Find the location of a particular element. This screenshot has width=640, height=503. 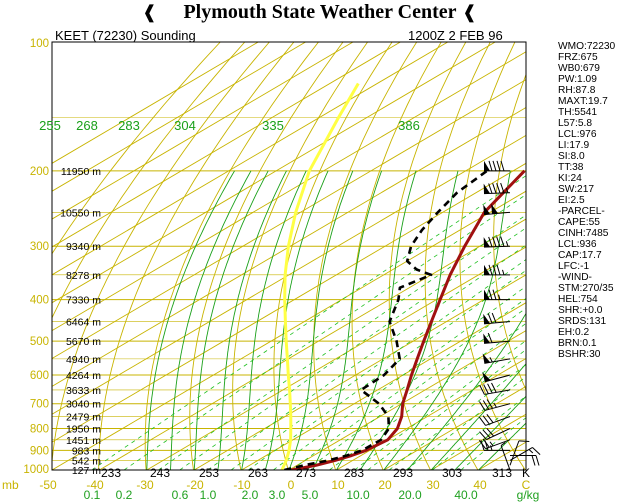

temperature-tick-label: 10 is located at coordinates (338, 485).